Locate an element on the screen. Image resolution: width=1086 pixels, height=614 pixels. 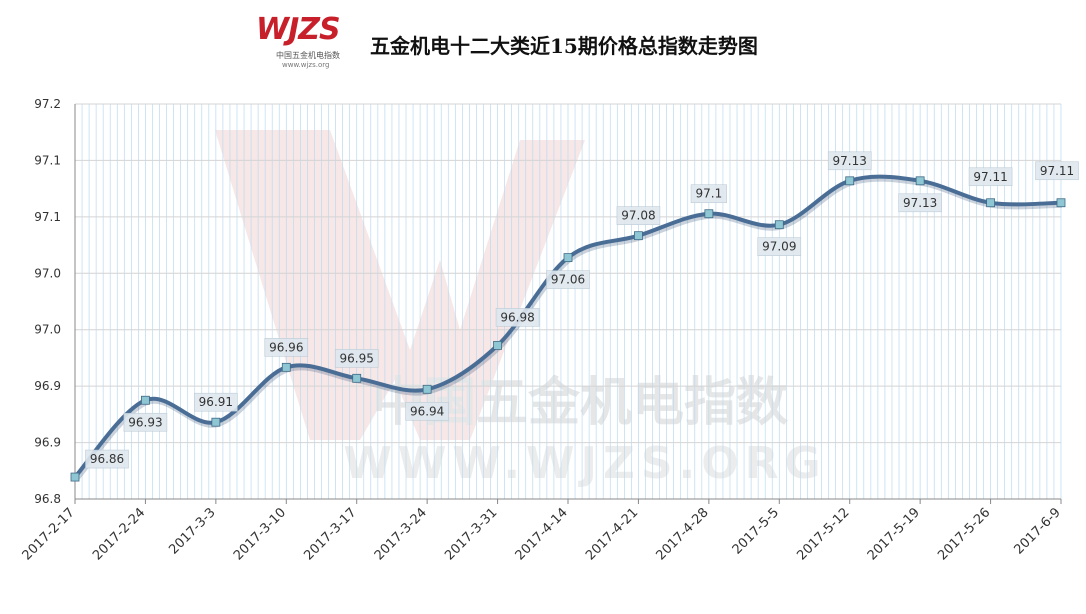
x-tick-label: 2017-4-28 is located at coordinates (683, 534).